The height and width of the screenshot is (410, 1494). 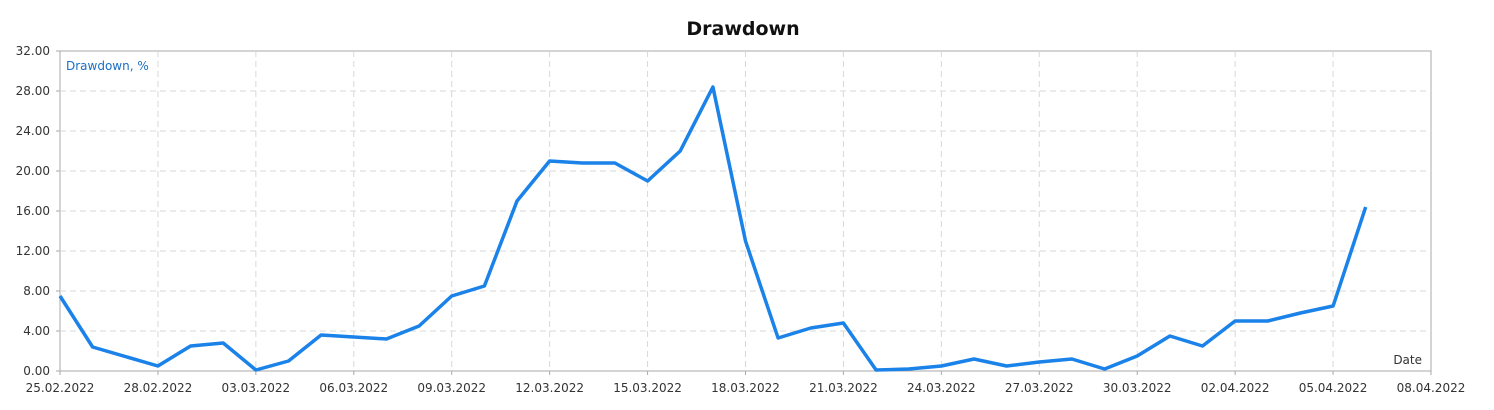 What do you see at coordinates (647, 388) in the screenshot?
I see `x-tick-label: 15.03.2022` at bounding box center [647, 388].